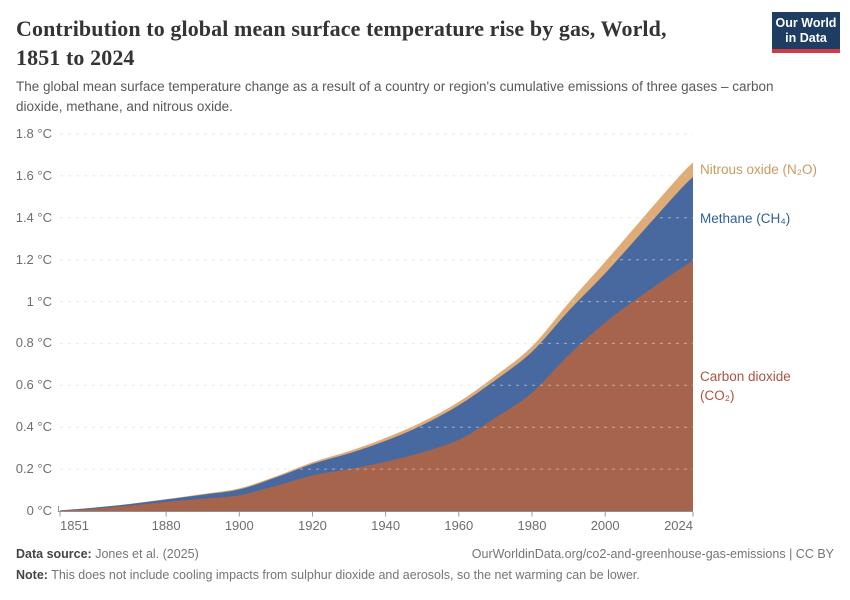 The image size is (850, 600). I want to click on y-axis-tick-label: 1.4 °C, so click(33, 217).